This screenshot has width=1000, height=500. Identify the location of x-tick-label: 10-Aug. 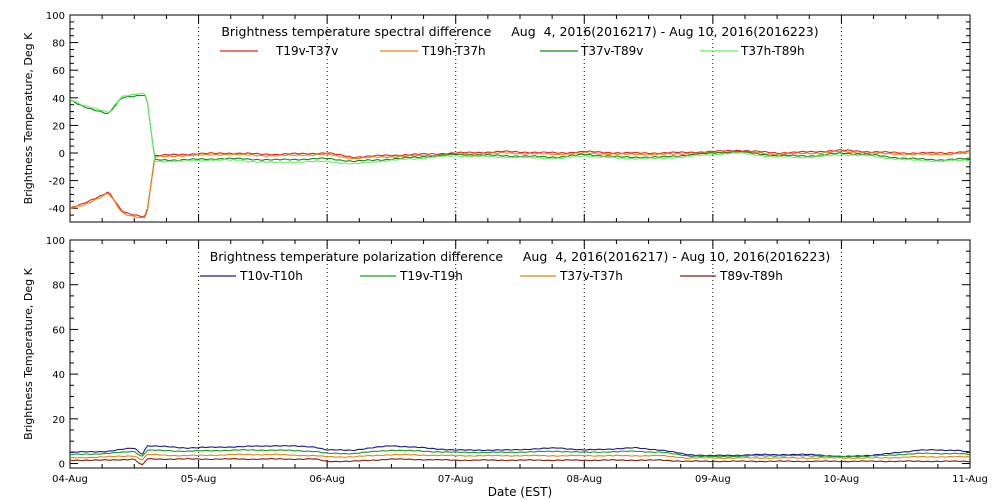
(842, 479).